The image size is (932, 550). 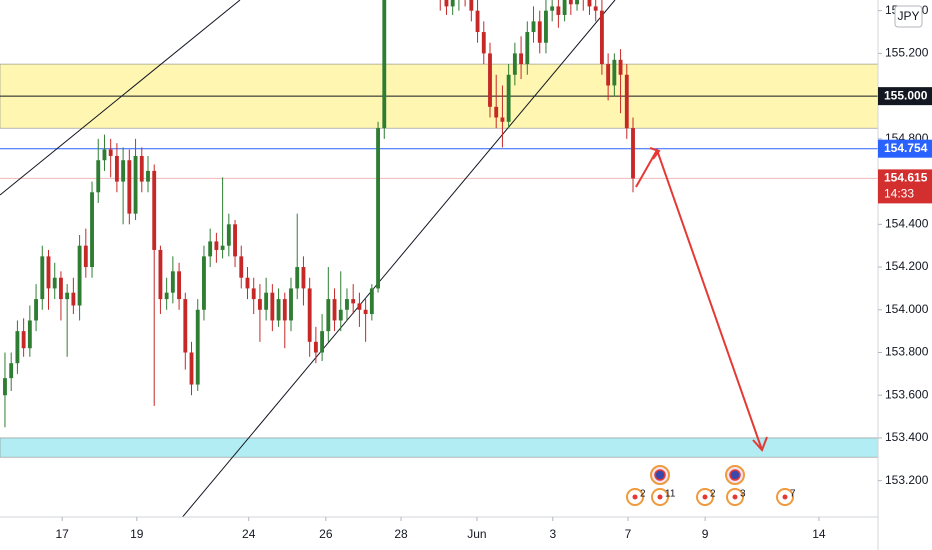 What do you see at coordinates (137, 534) in the screenshot?
I see `x-tick-label: 19` at bounding box center [137, 534].